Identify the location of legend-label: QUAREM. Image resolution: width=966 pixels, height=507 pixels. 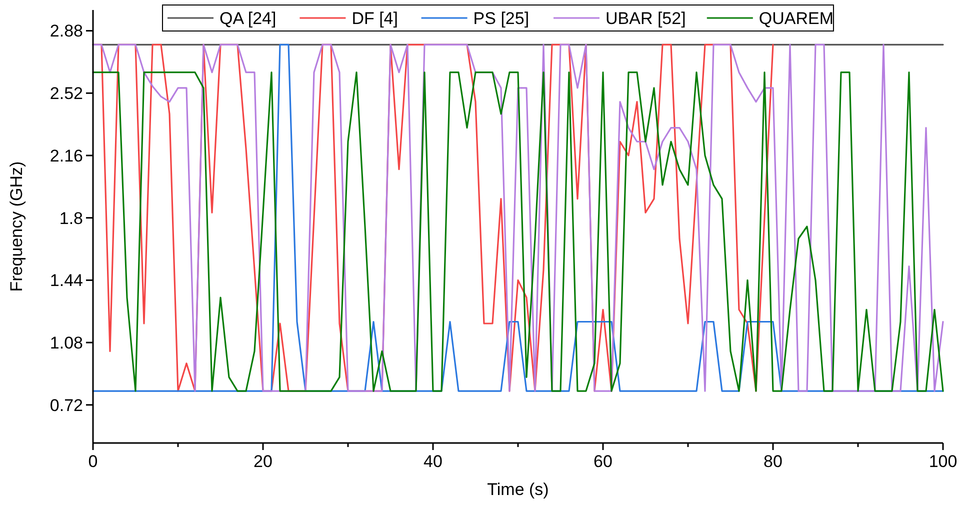
(796, 18).